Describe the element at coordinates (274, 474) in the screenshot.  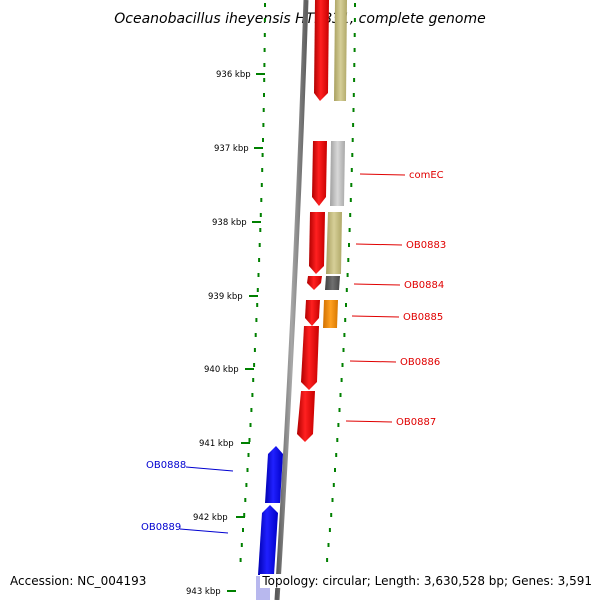
I see `gene-arrow-OB0888` at that location.